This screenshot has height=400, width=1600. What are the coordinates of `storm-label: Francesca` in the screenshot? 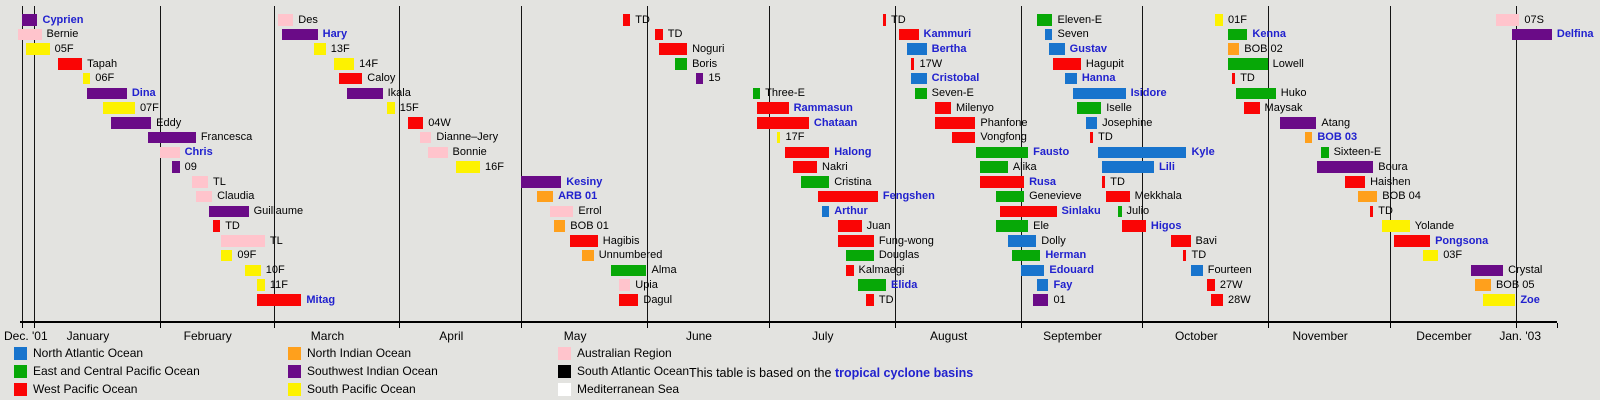 It's located at (226, 137).